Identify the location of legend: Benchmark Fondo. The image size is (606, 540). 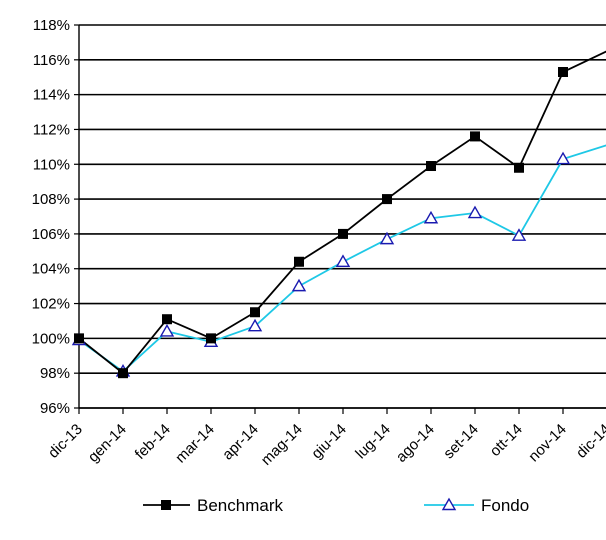
(336, 505).